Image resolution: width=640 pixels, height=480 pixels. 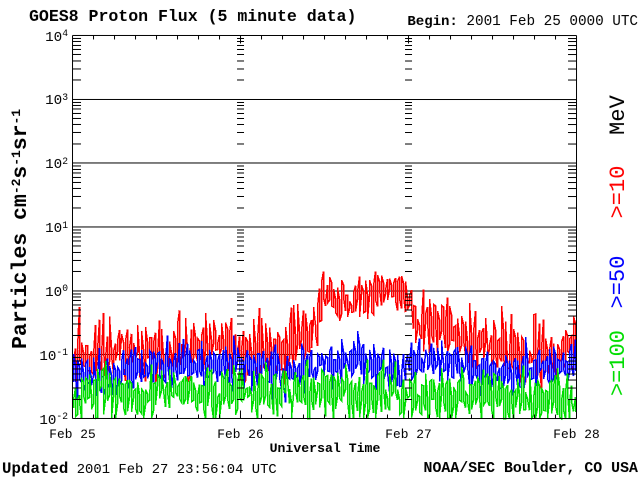 I want to click on x-tick-label-feb-27: Feb 27, so click(x=408, y=435).